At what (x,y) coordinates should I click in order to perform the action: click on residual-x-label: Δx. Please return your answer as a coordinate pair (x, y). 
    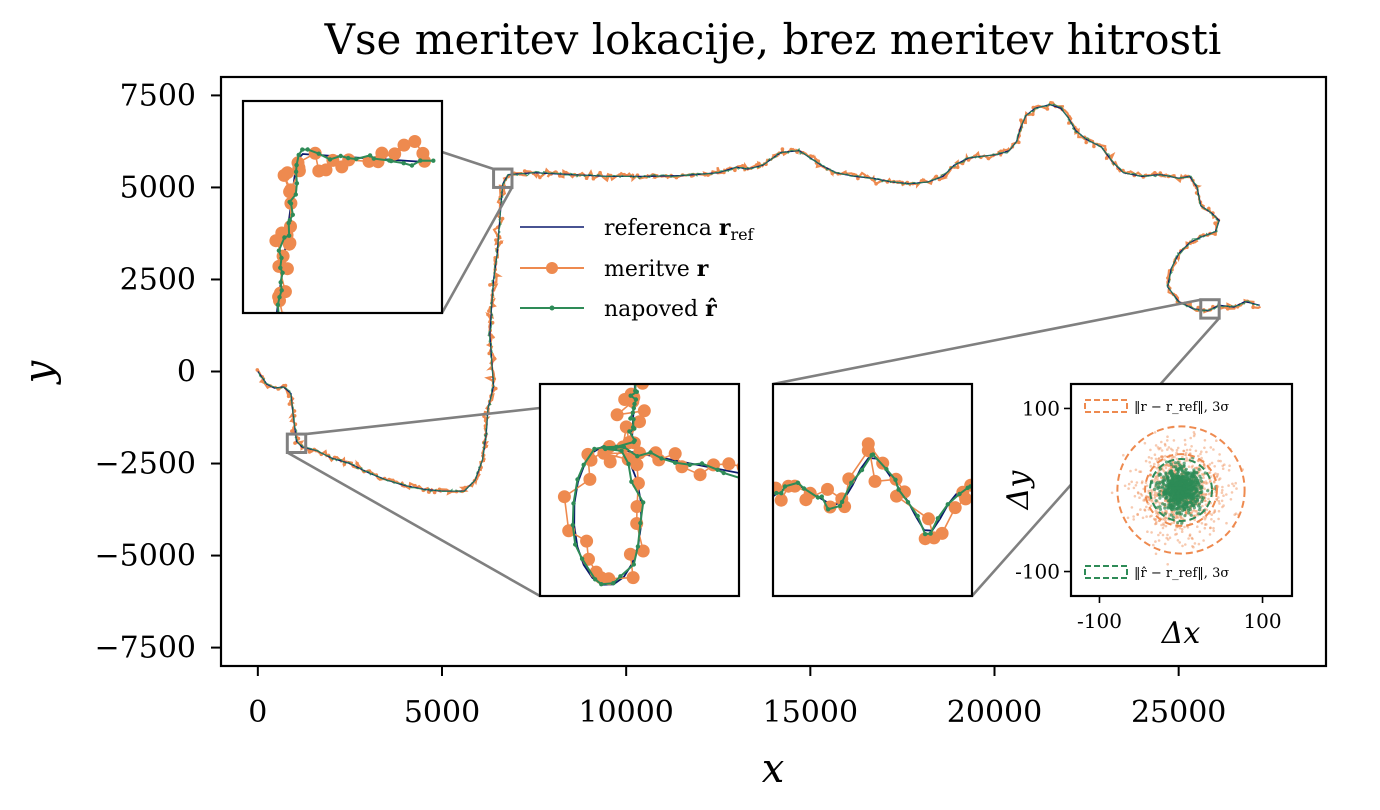
    Looking at the image, I should click on (1181, 633).